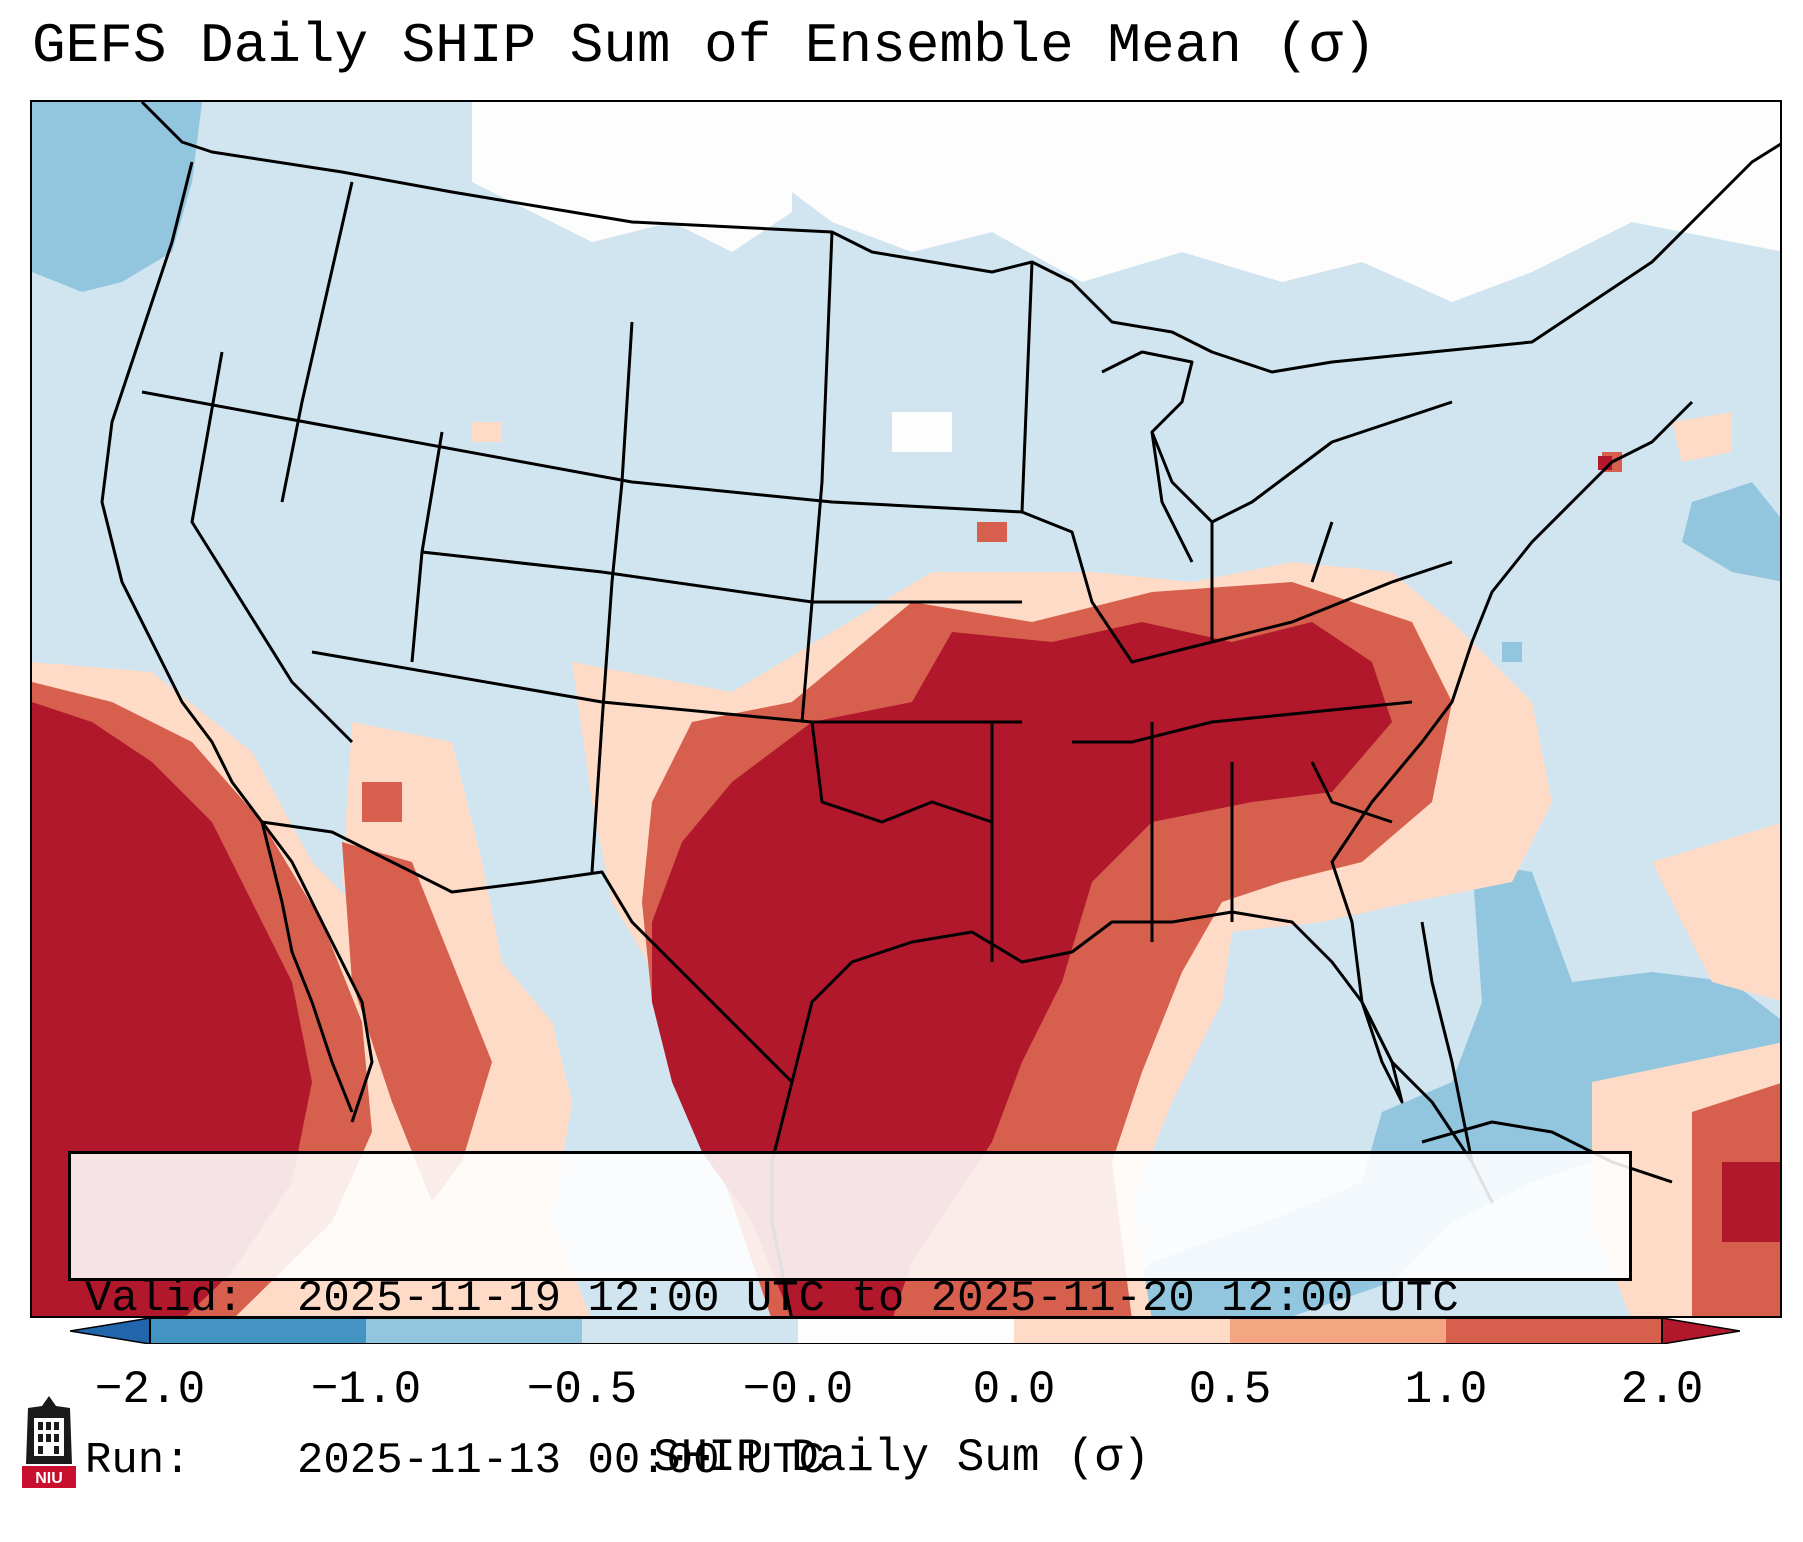  I want to click on logo-text: NIU, so click(49, 1478).